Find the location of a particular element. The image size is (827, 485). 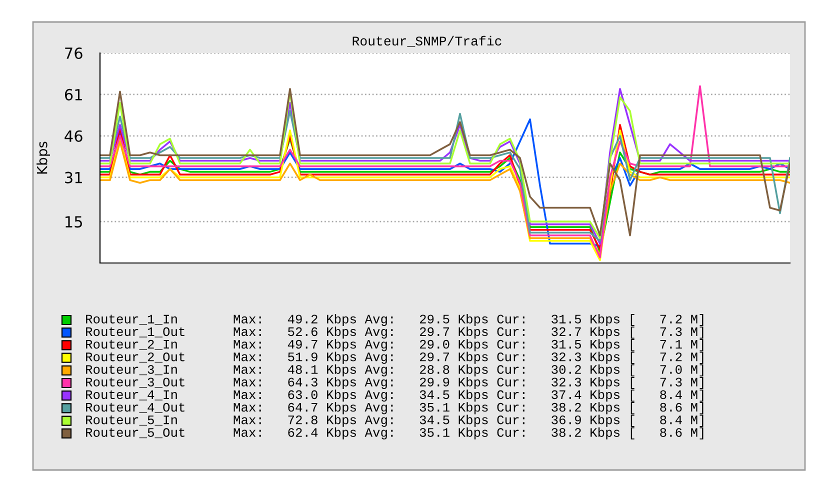

y-tick-label: 15 is located at coordinates (74, 222).